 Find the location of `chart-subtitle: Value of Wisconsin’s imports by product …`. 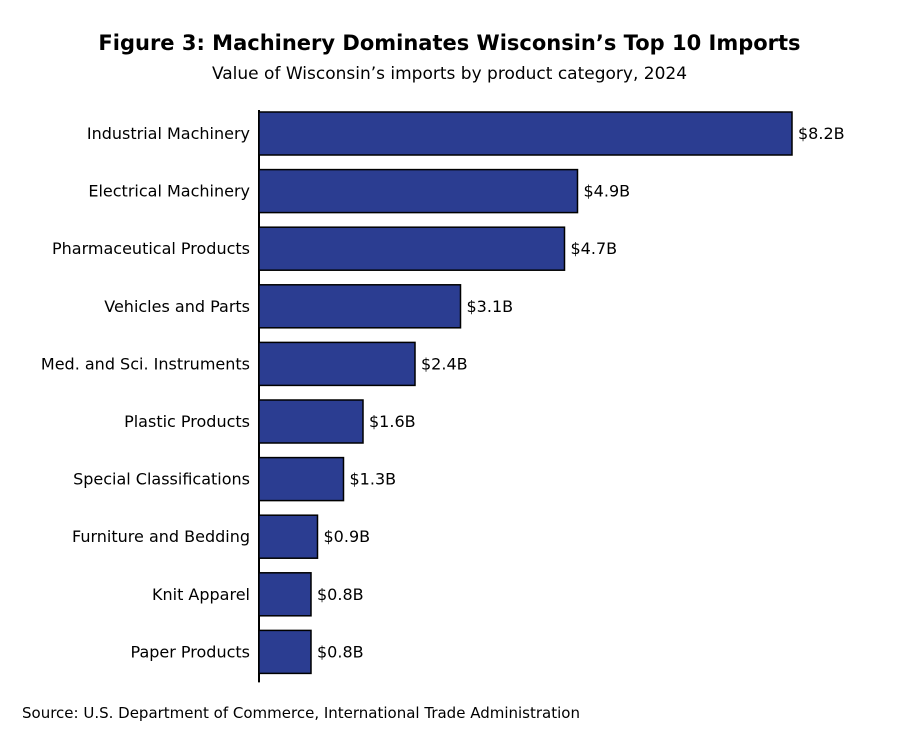

chart-subtitle: Value of Wisconsin’s imports by product … is located at coordinates (449, 74).